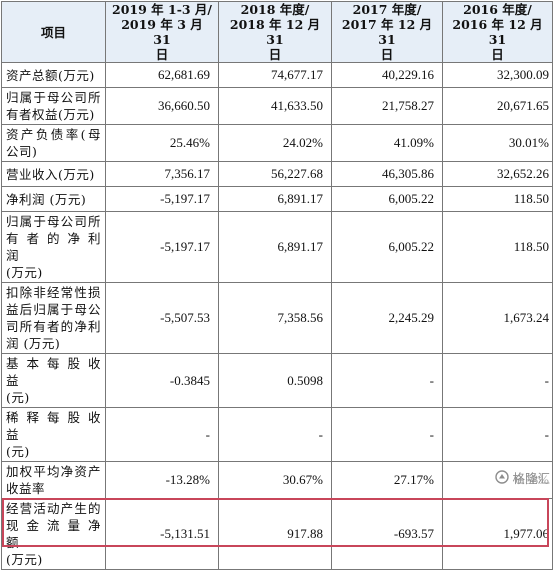  I want to click on row-label-line: 加权平均净资产, so click(53, 471).